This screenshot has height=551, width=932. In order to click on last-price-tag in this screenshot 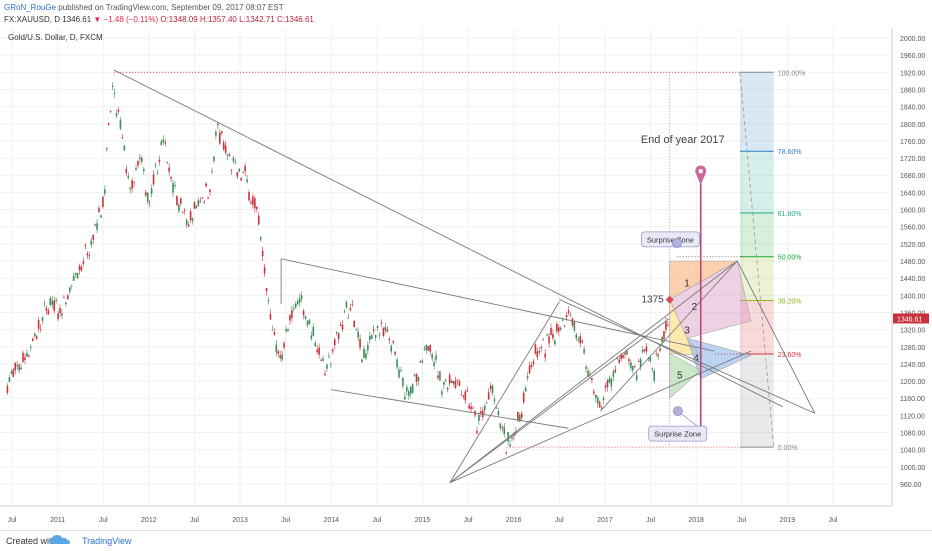, I will do `click(911, 318)`.